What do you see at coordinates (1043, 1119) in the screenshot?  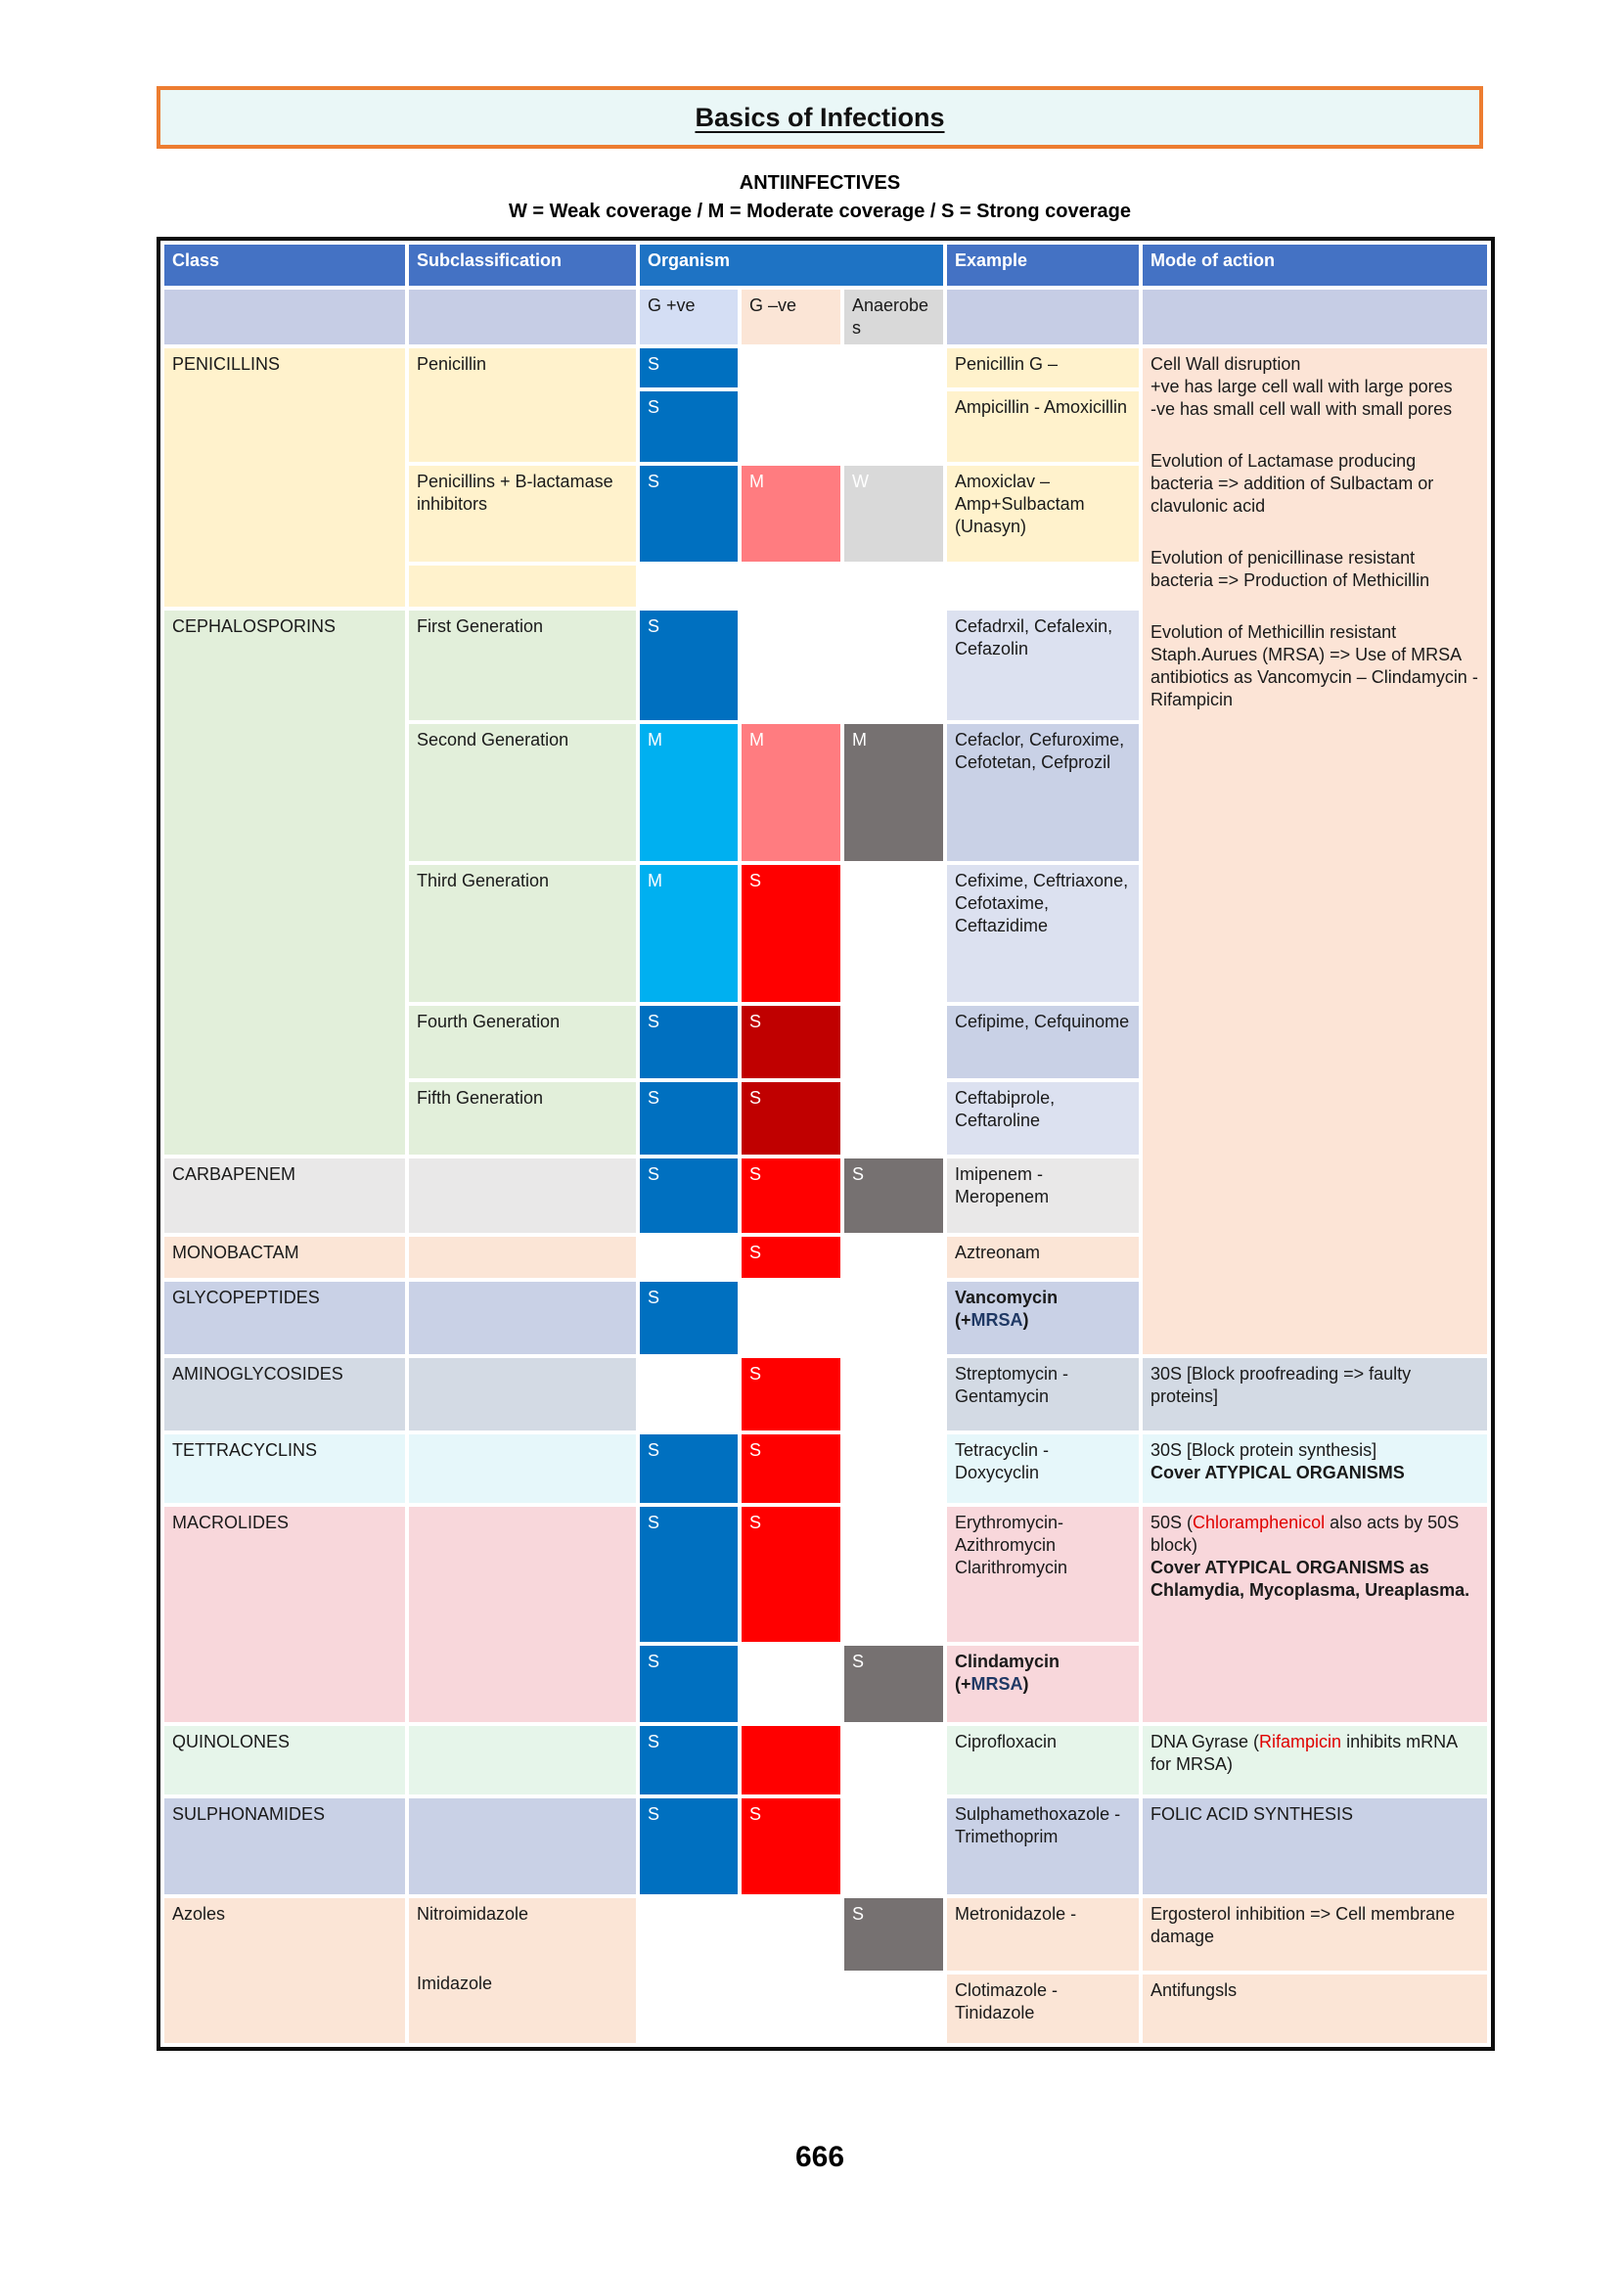 I see `example-ceph-gen5: Ceftabiprole, Ceftaroline` at bounding box center [1043, 1119].